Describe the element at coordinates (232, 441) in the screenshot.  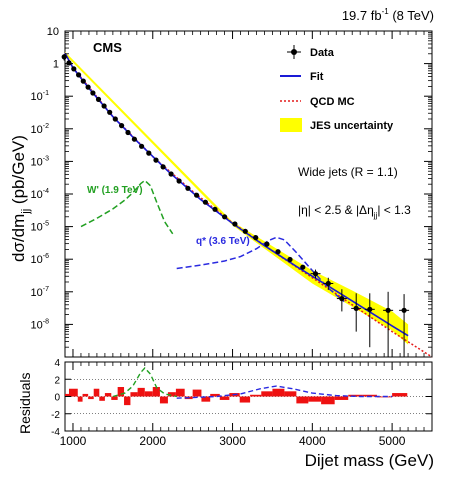
I see `x-tick-label: 3000` at that location.